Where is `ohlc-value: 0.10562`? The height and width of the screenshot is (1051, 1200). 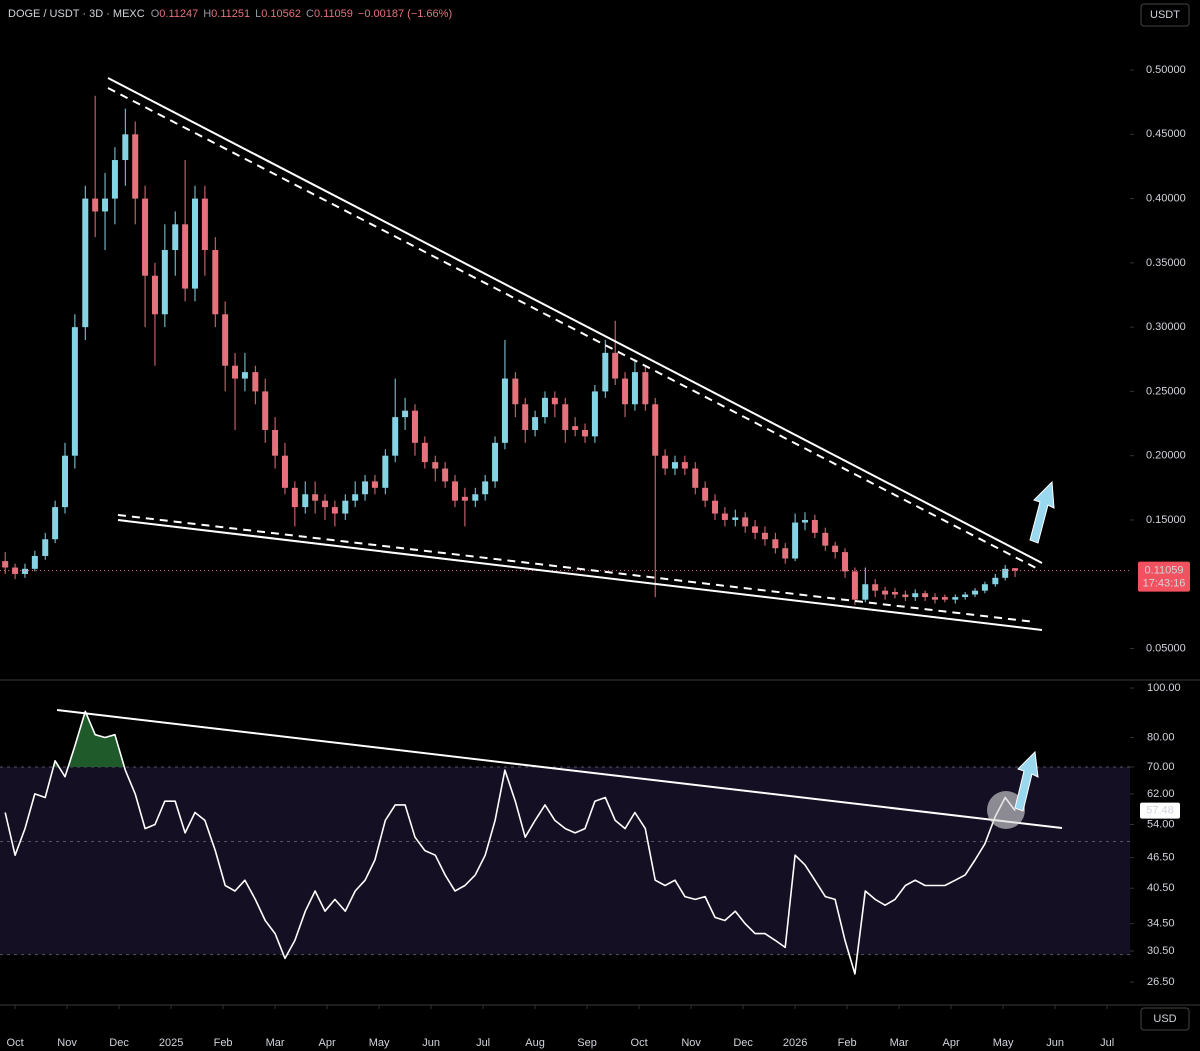 ohlc-value: 0.10562 is located at coordinates (281, 14).